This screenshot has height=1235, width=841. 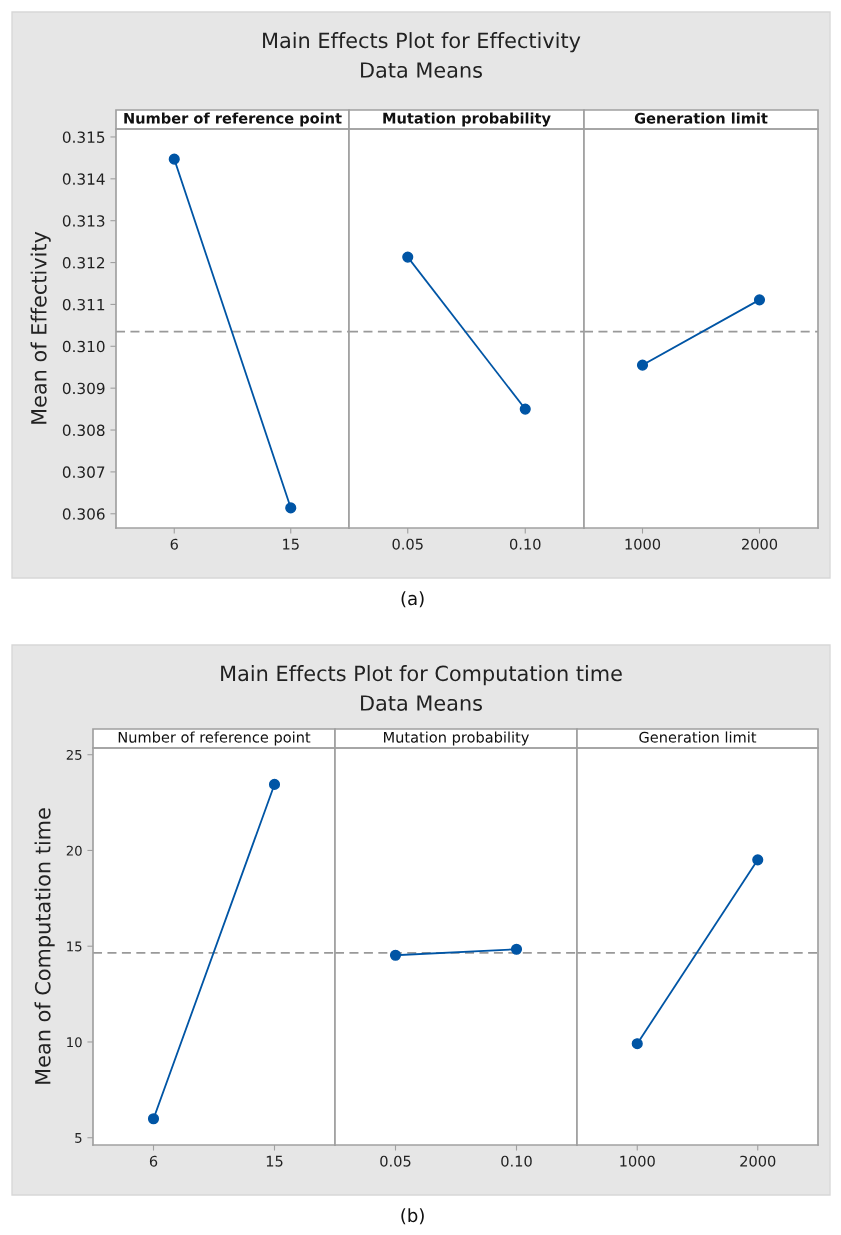 What do you see at coordinates (83, 304) in the screenshot?
I see `y-tick-label: 0.311` at bounding box center [83, 304].